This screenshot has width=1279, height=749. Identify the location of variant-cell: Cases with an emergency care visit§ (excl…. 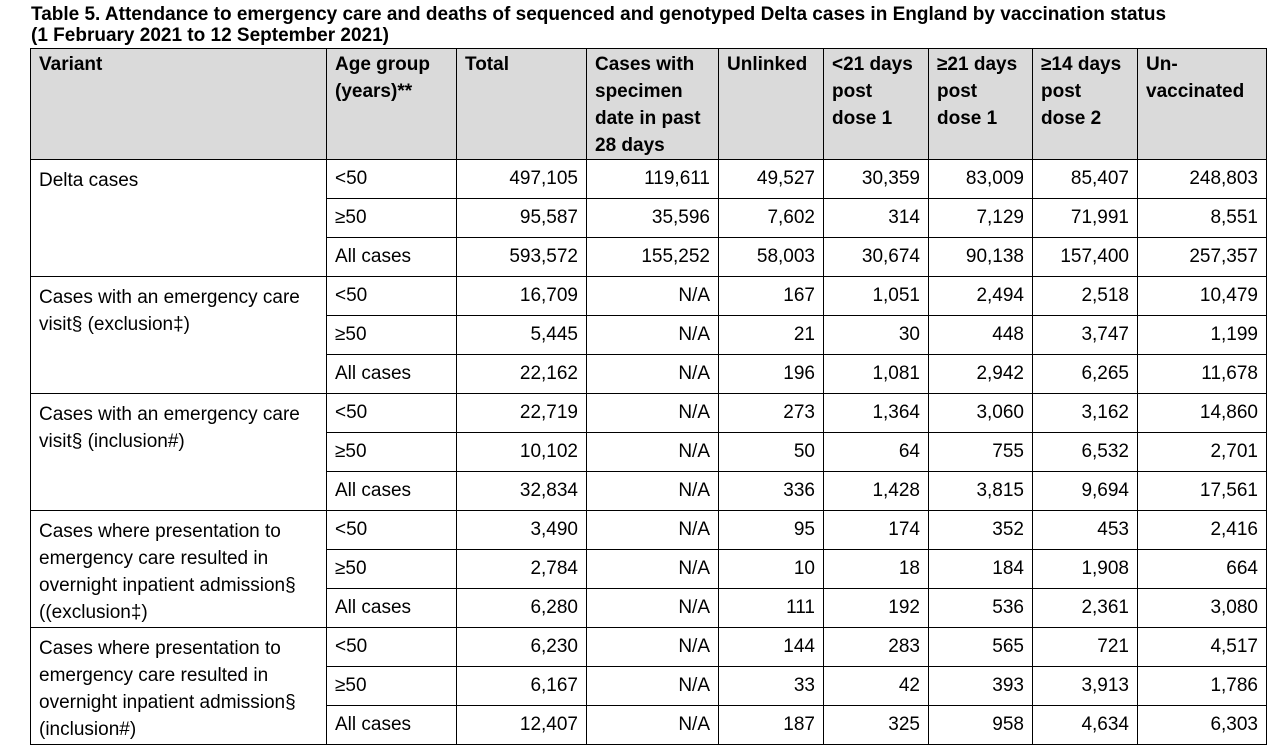
(178, 335).